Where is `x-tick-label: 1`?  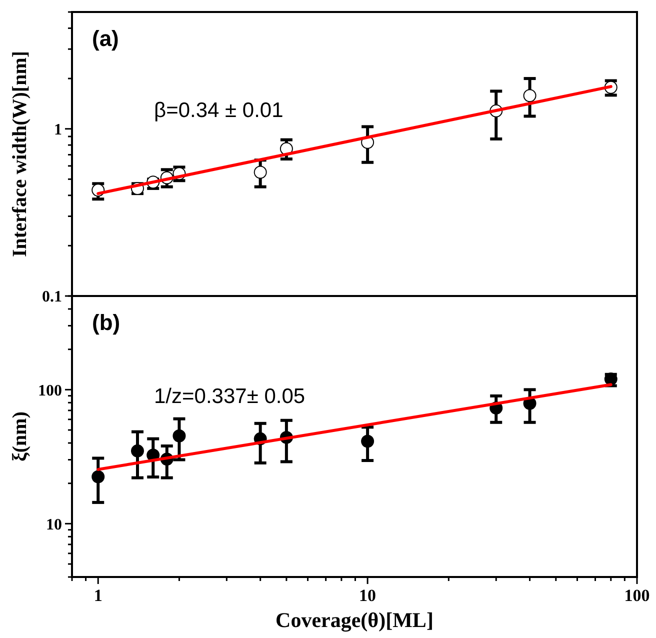
x-tick-label: 1 is located at coordinates (98, 595).